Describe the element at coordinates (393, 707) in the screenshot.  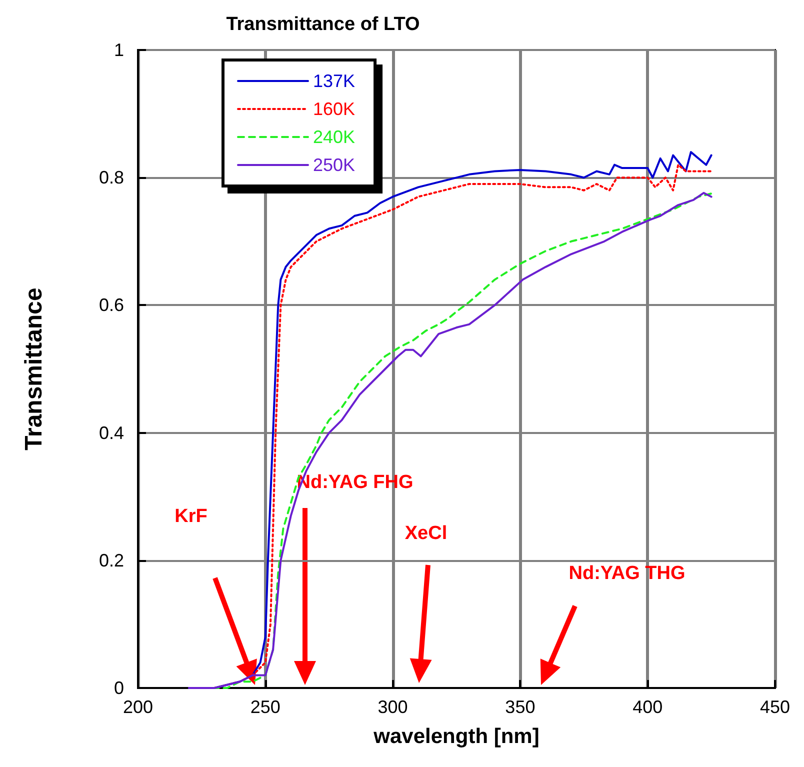
I see `x-tick-label: 300` at that location.